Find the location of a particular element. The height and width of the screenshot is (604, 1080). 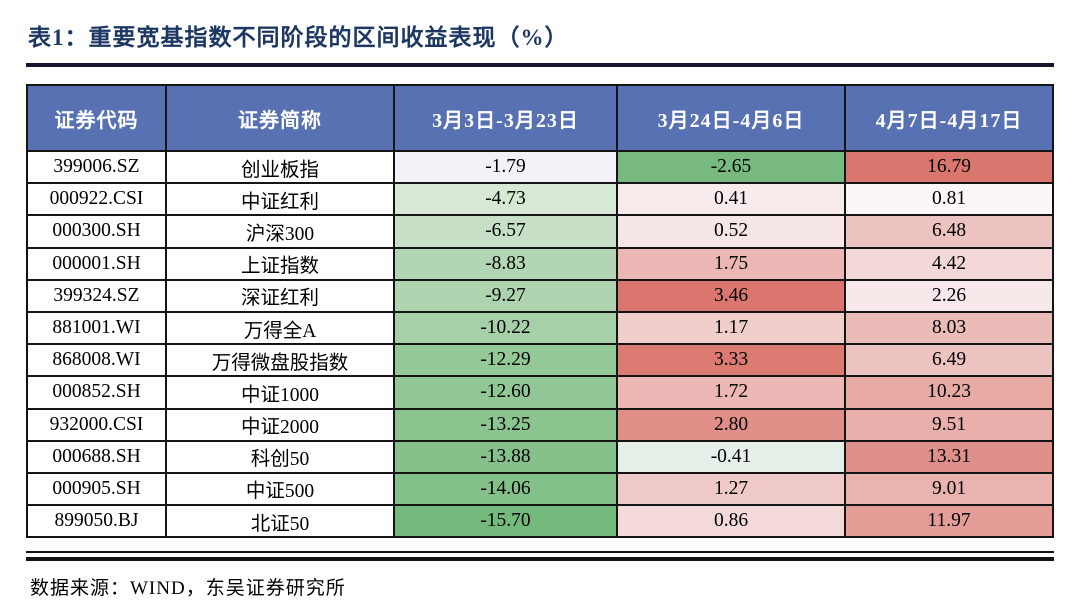

header-period-1: 3月3日-3月23日 is located at coordinates (505, 118).